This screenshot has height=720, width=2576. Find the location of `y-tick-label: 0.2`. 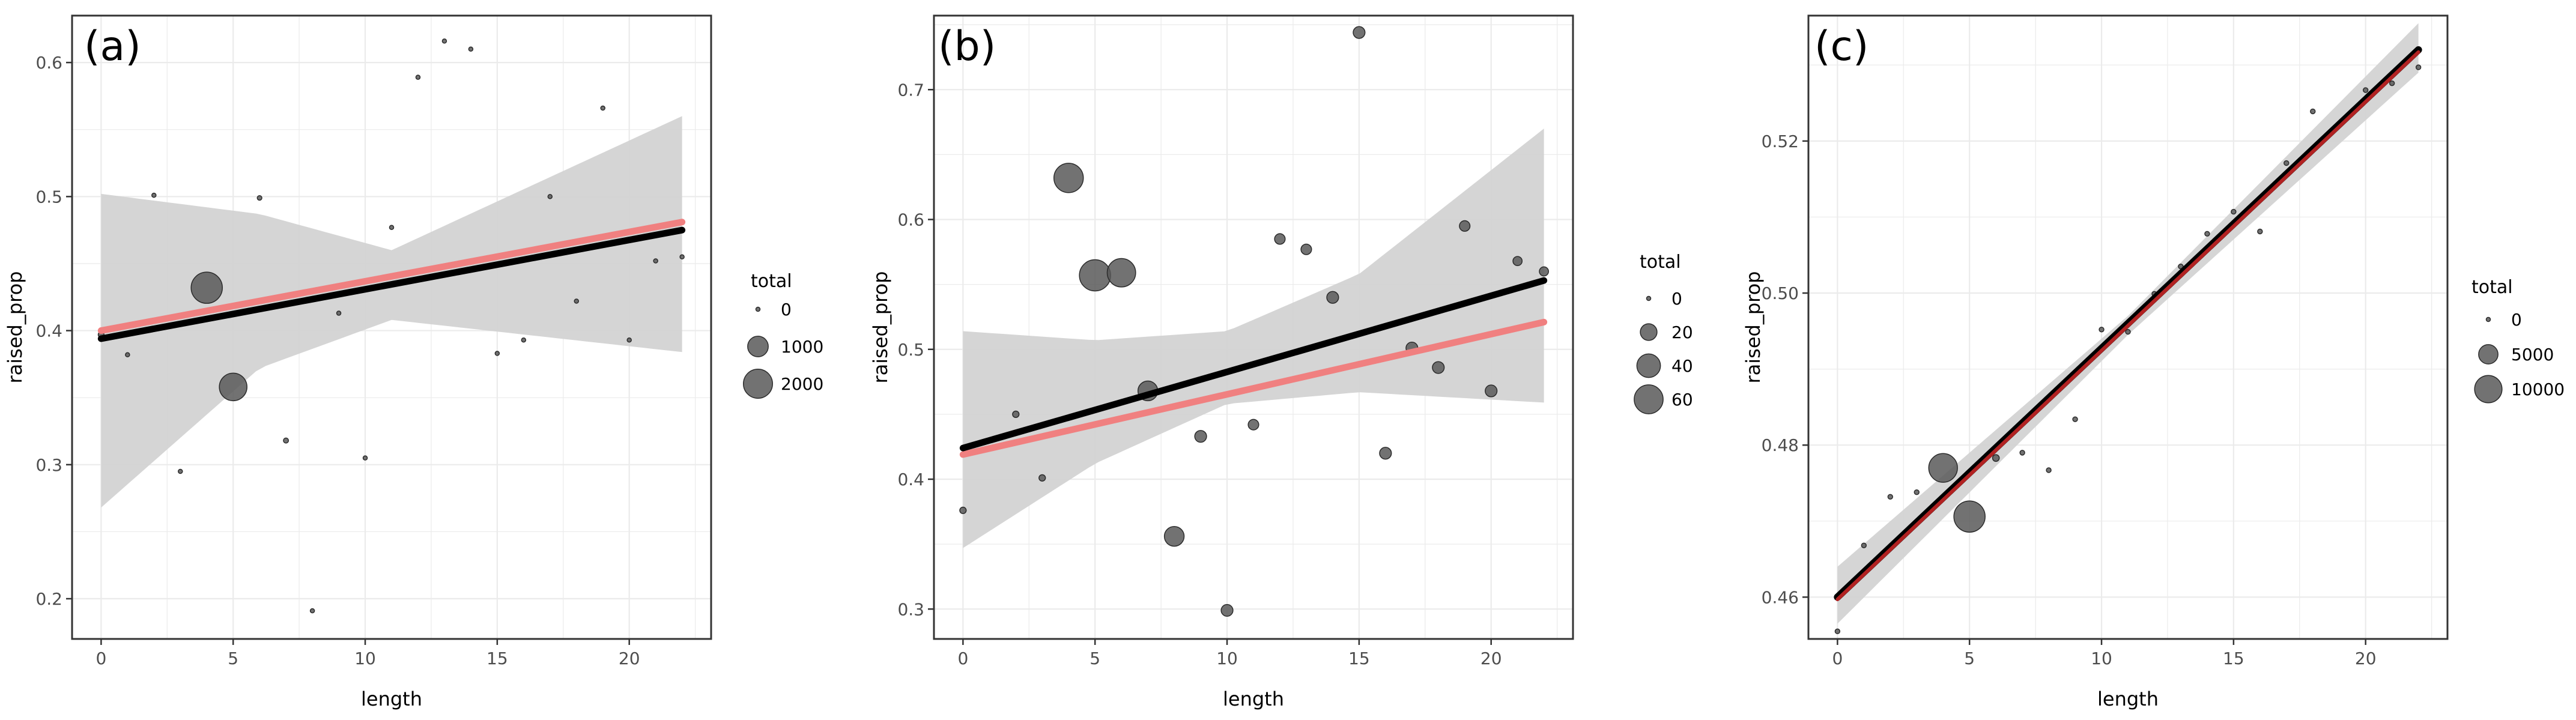

y-tick-label: 0.2 is located at coordinates (48, 599).